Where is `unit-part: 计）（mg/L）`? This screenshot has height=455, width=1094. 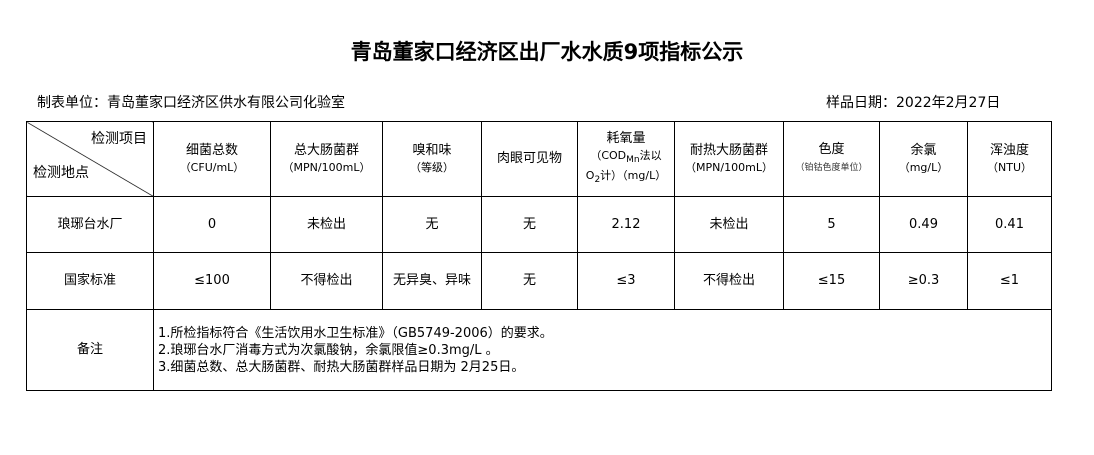 unit-part: 计）（mg/L） is located at coordinates (633, 175).